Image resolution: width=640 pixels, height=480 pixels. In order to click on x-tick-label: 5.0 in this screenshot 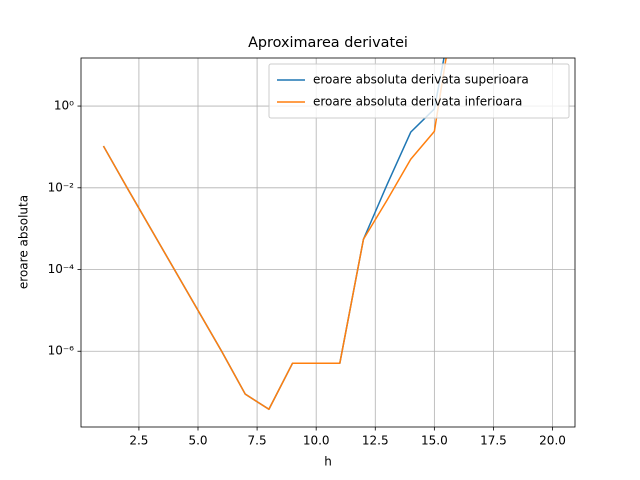, I will do `click(197, 441)`.